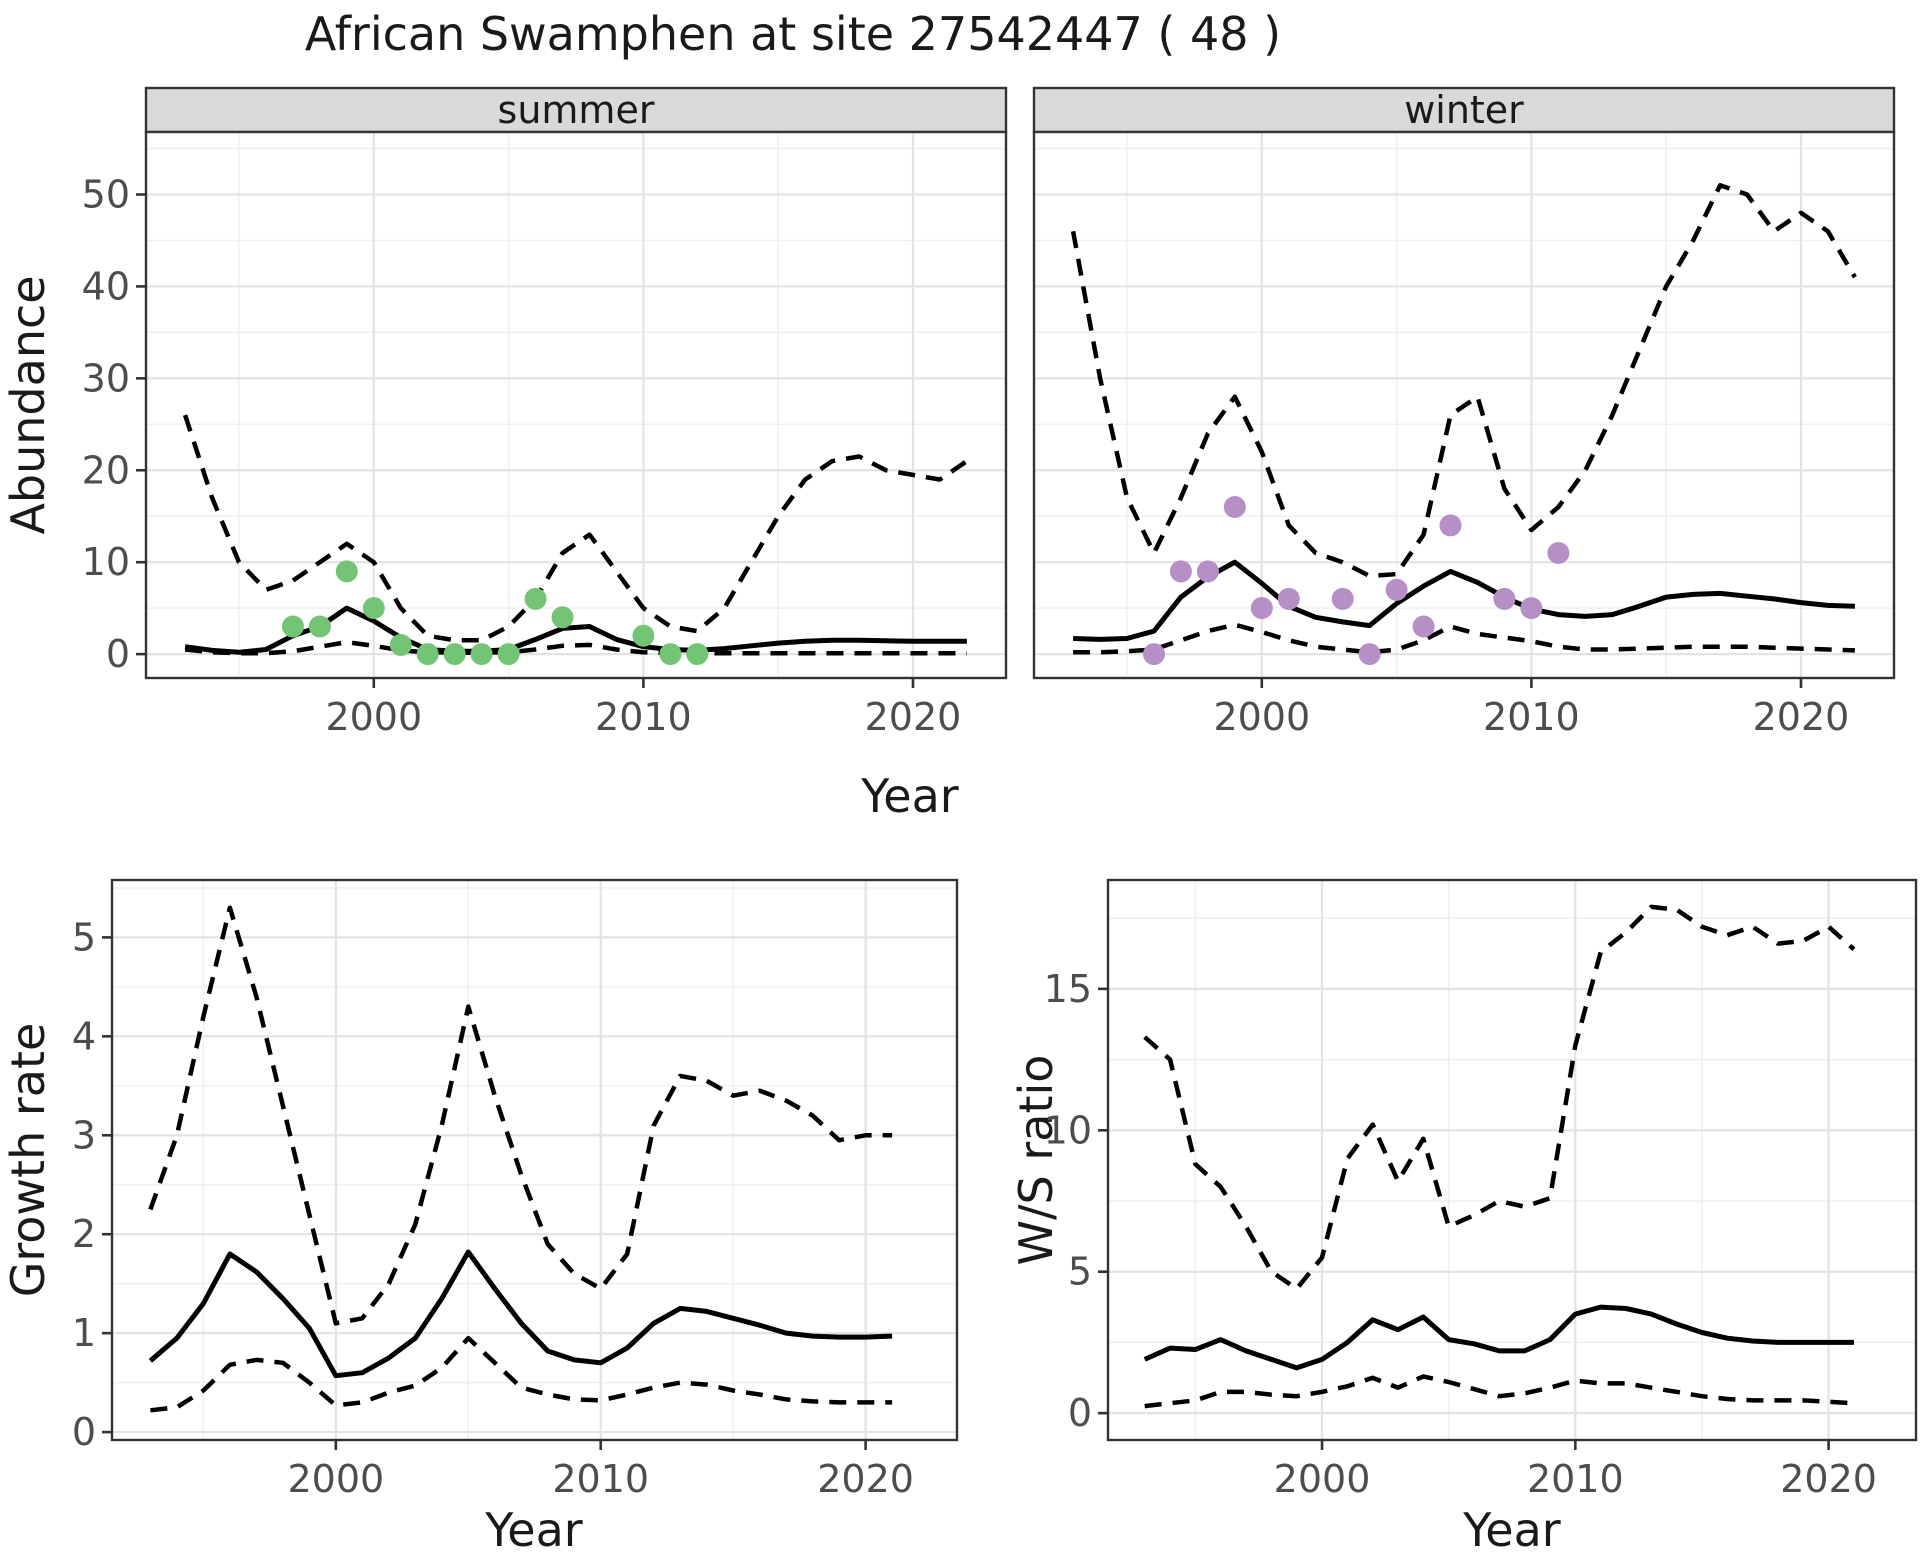 This screenshot has width=1920, height=1560. I want to click on y-tick-label: 4, so click(84, 1036).